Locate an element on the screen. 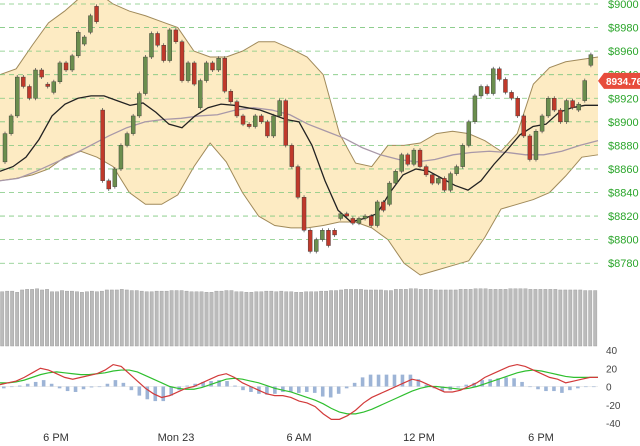 The height and width of the screenshot is (446, 640). macd-tick-label: -40 is located at coordinates (613, 424).